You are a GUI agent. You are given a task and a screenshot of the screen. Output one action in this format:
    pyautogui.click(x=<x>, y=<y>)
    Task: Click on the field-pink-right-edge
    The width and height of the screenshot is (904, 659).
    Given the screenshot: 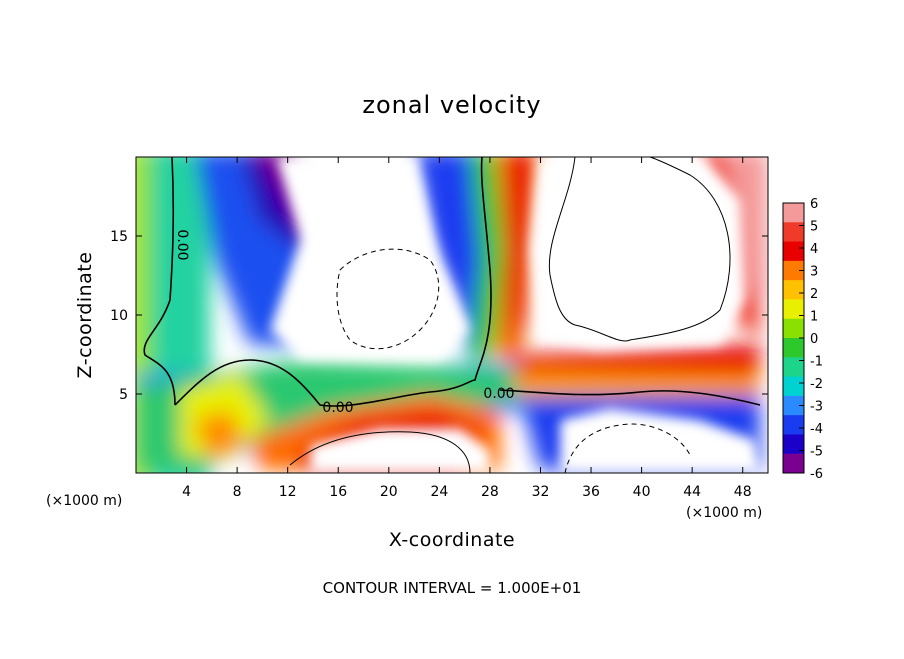 What is the action you would take?
    pyautogui.click(x=747, y=228)
    